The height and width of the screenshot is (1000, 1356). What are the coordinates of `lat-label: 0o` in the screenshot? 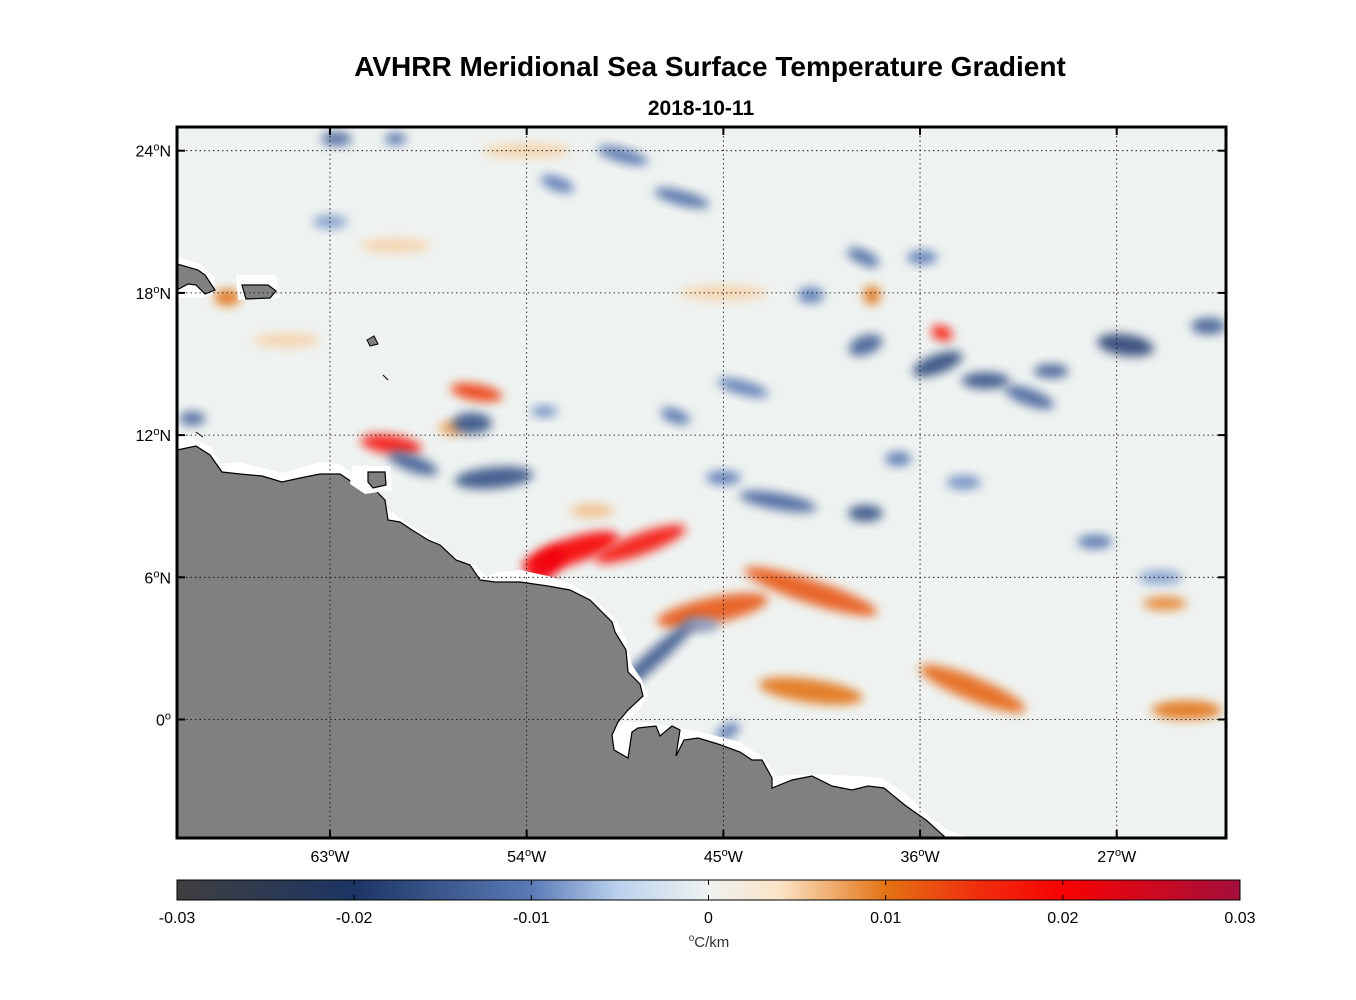 It's located at (163, 720).